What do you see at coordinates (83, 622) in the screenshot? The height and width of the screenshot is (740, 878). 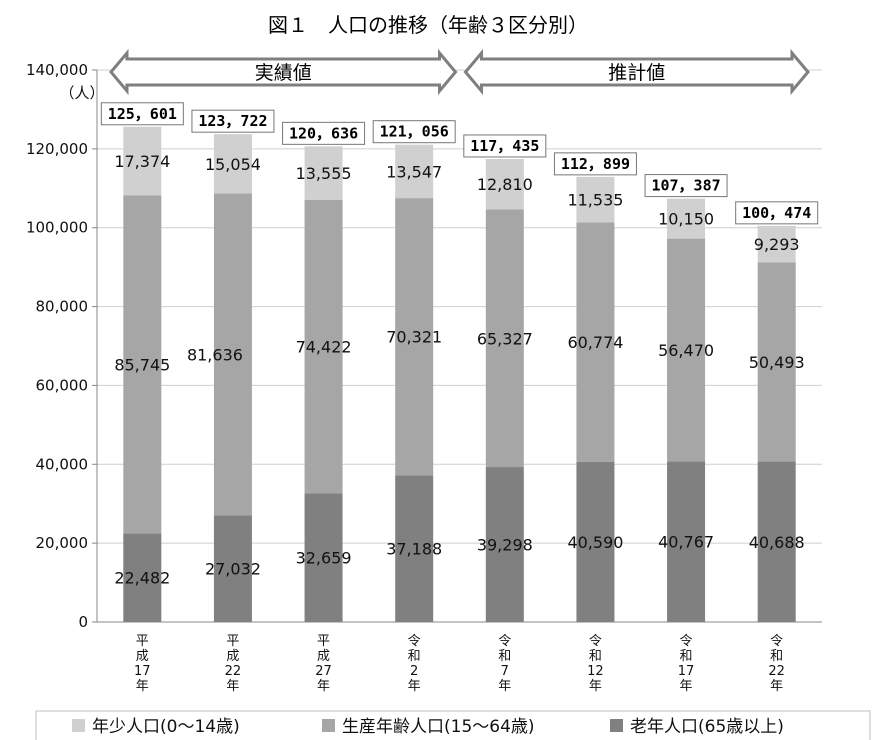 I see `y-tick-label: 0` at bounding box center [83, 622].